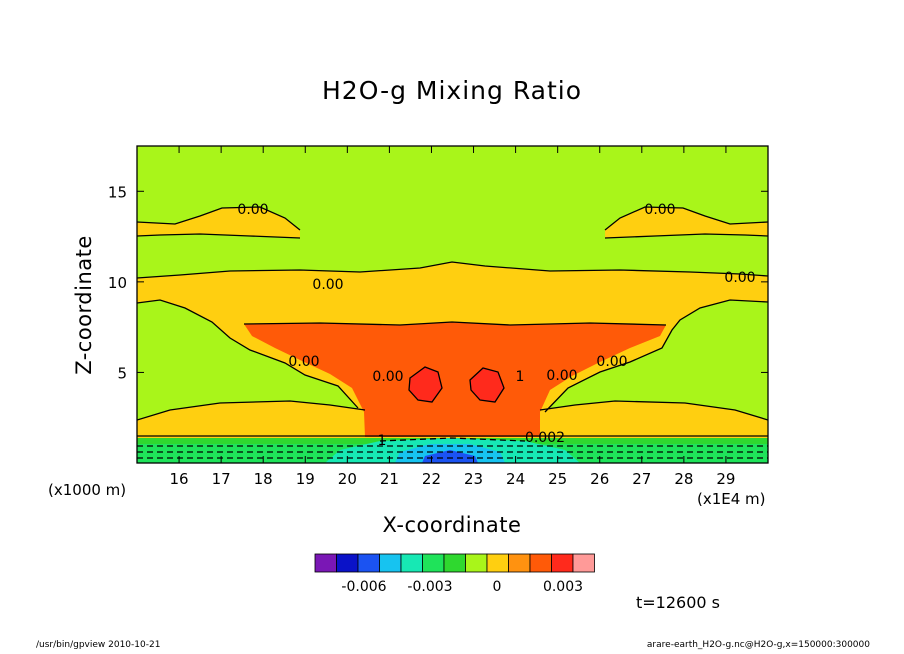  What do you see at coordinates (545, 438) in the screenshot?
I see `contour-label-9: 0.002` at bounding box center [545, 438].